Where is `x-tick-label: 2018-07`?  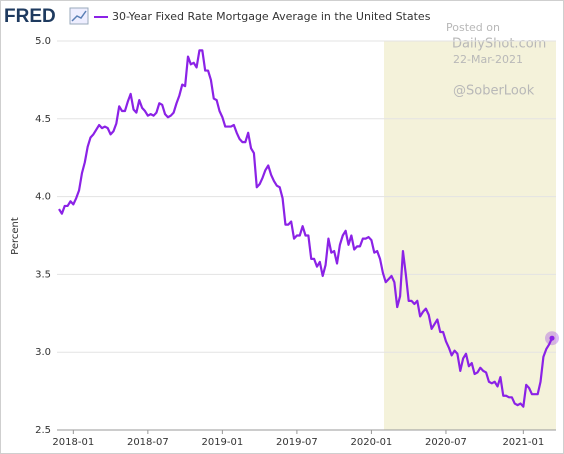 x-tick-label: 2018-07 is located at coordinates (148, 442).